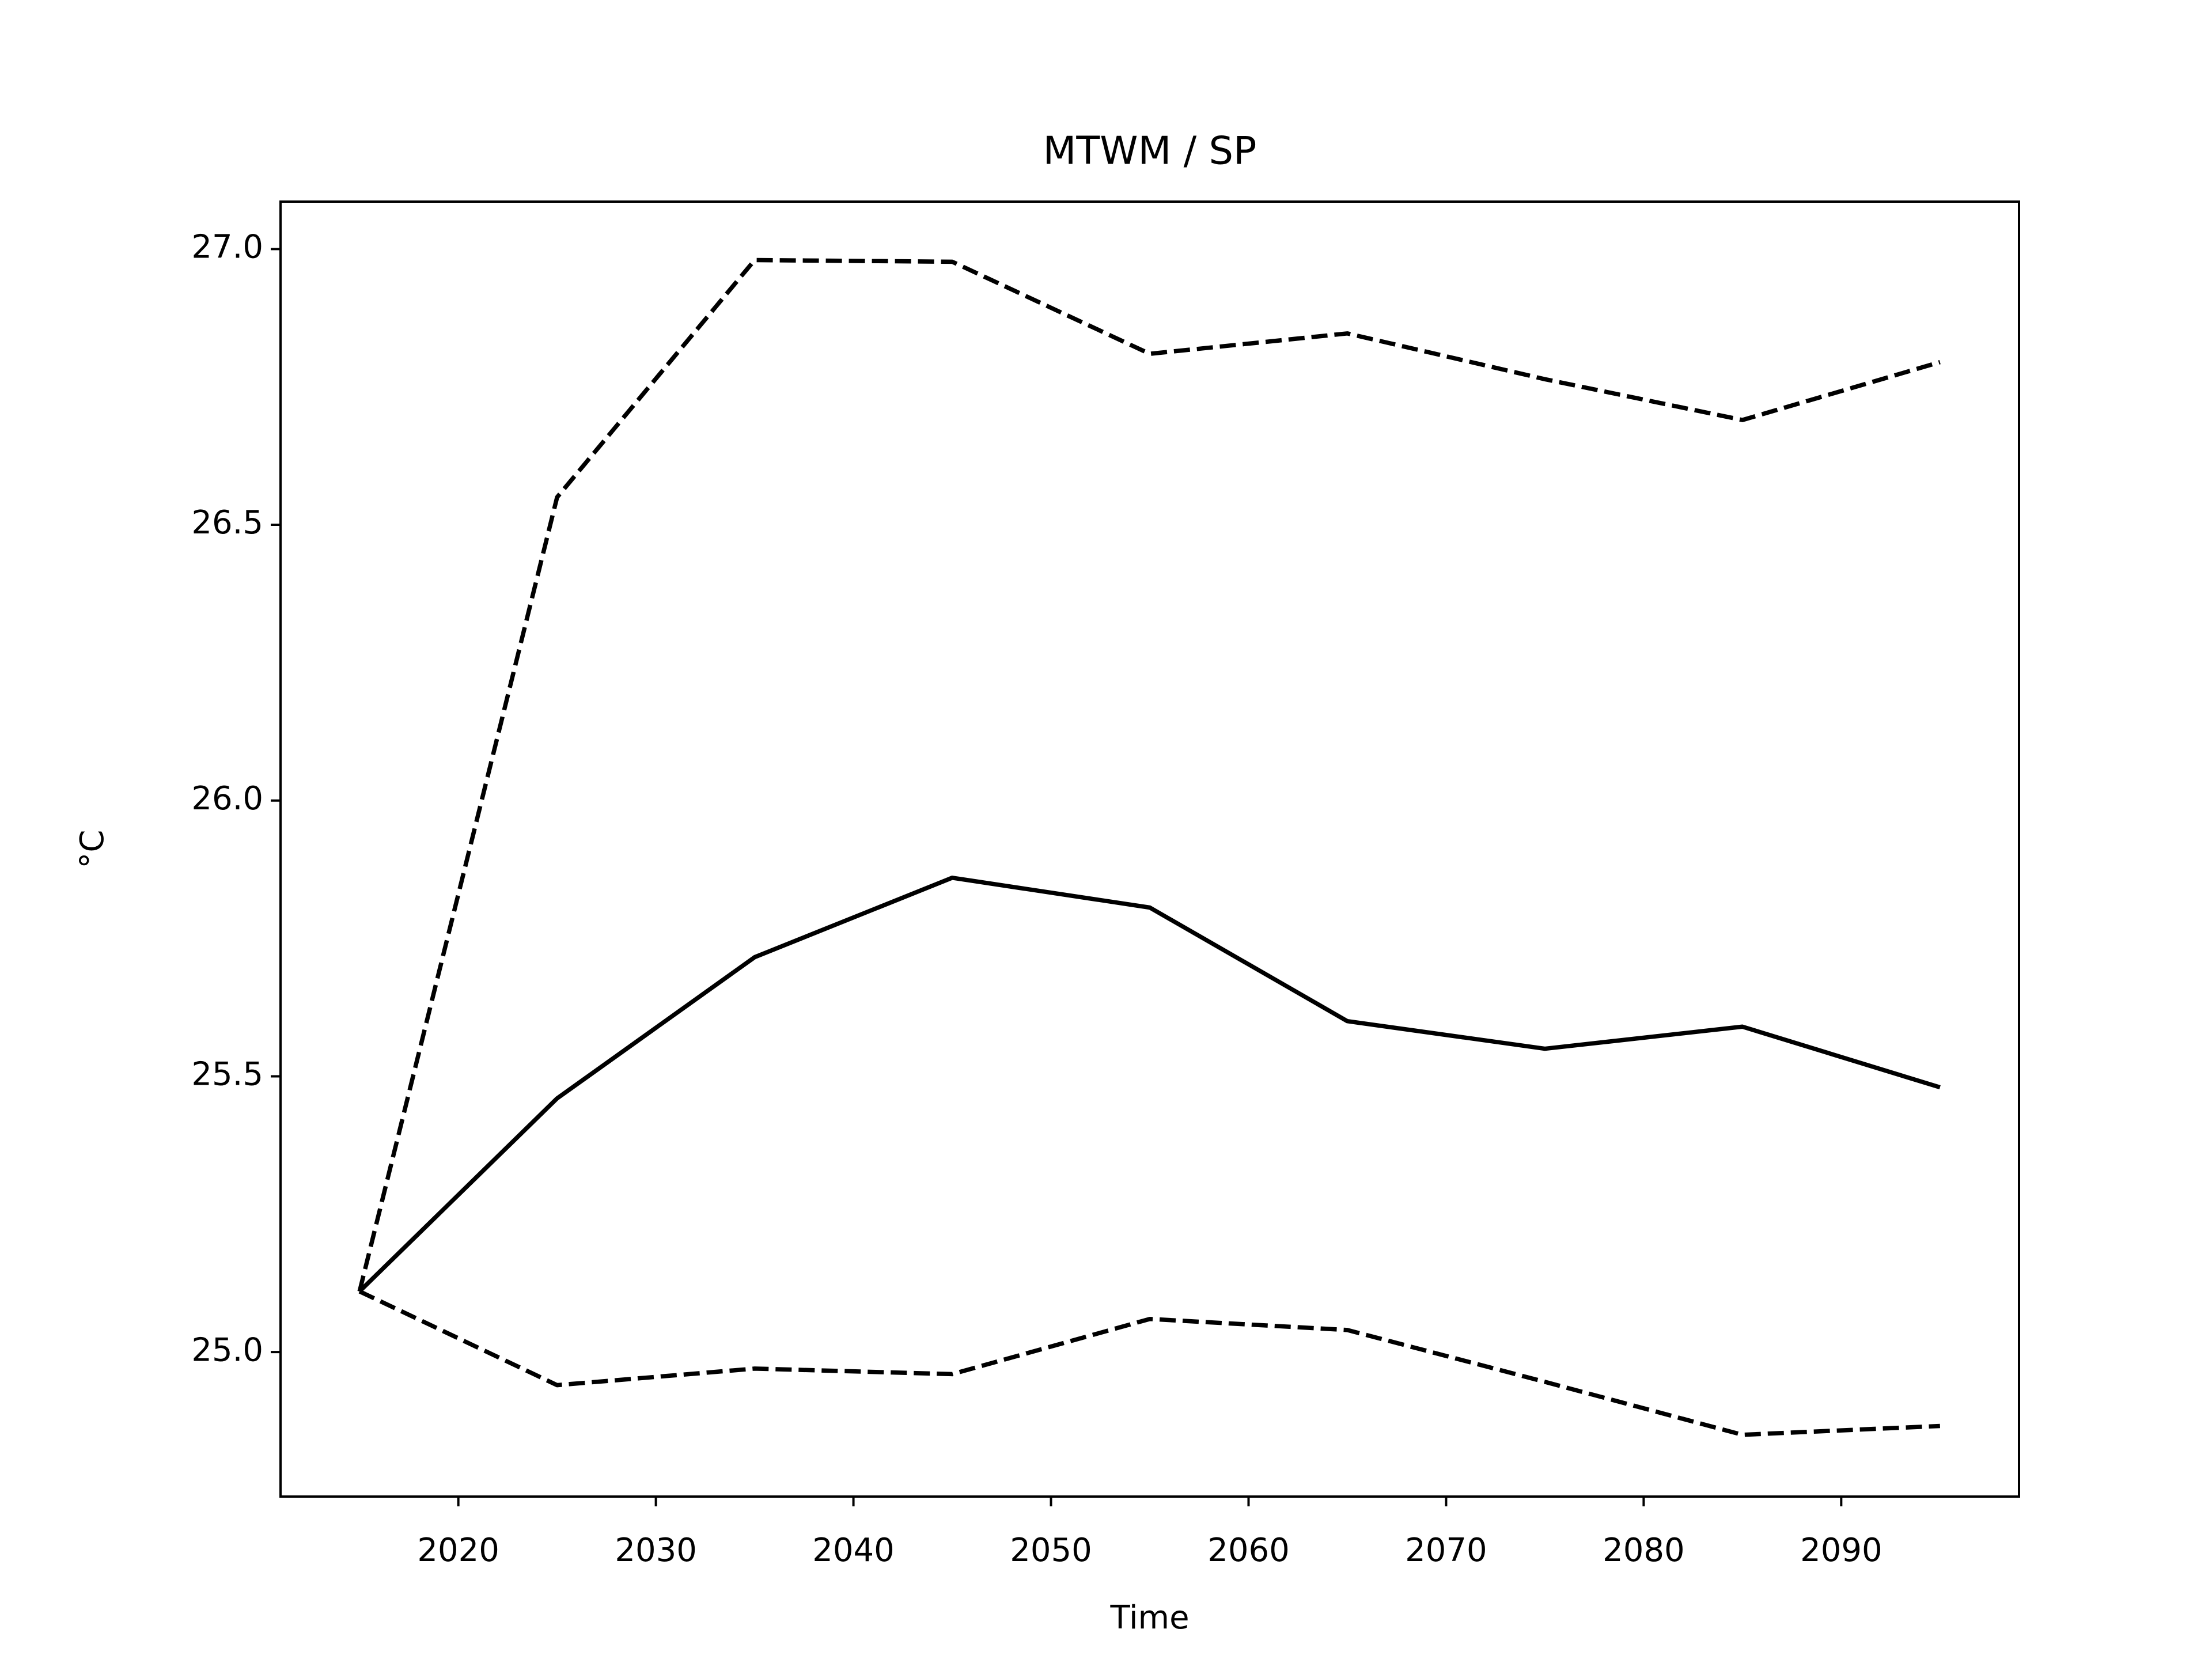 The height and width of the screenshot is (1659, 2212). I want to click on chart-title: MTWM / SP, so click(1150, 150).